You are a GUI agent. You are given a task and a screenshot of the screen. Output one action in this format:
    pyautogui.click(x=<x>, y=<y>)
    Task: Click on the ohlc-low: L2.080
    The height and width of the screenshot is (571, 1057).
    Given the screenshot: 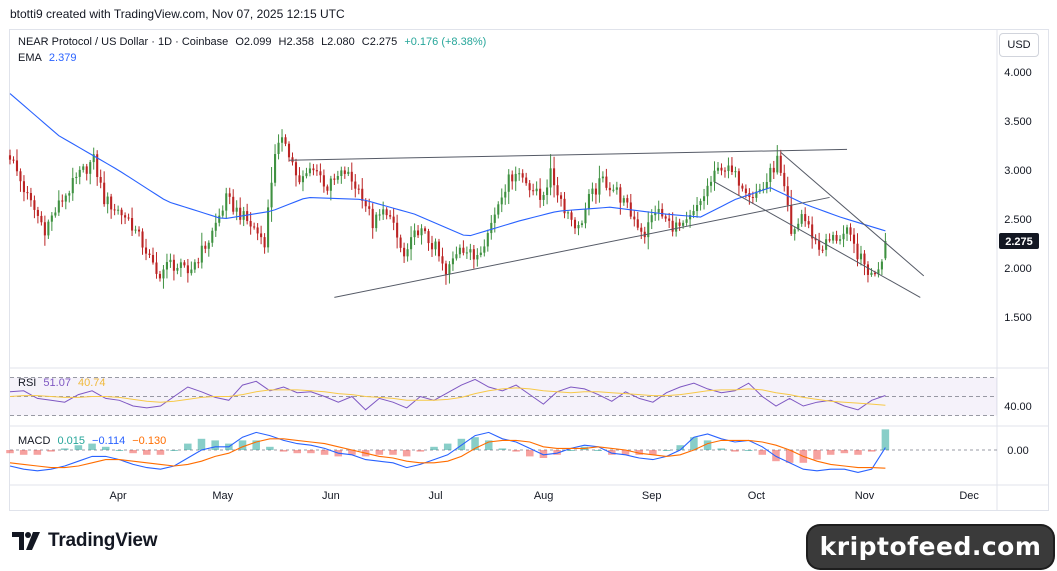 What is the action you would take?
    pyautogui.click(x=338, y=42)
    